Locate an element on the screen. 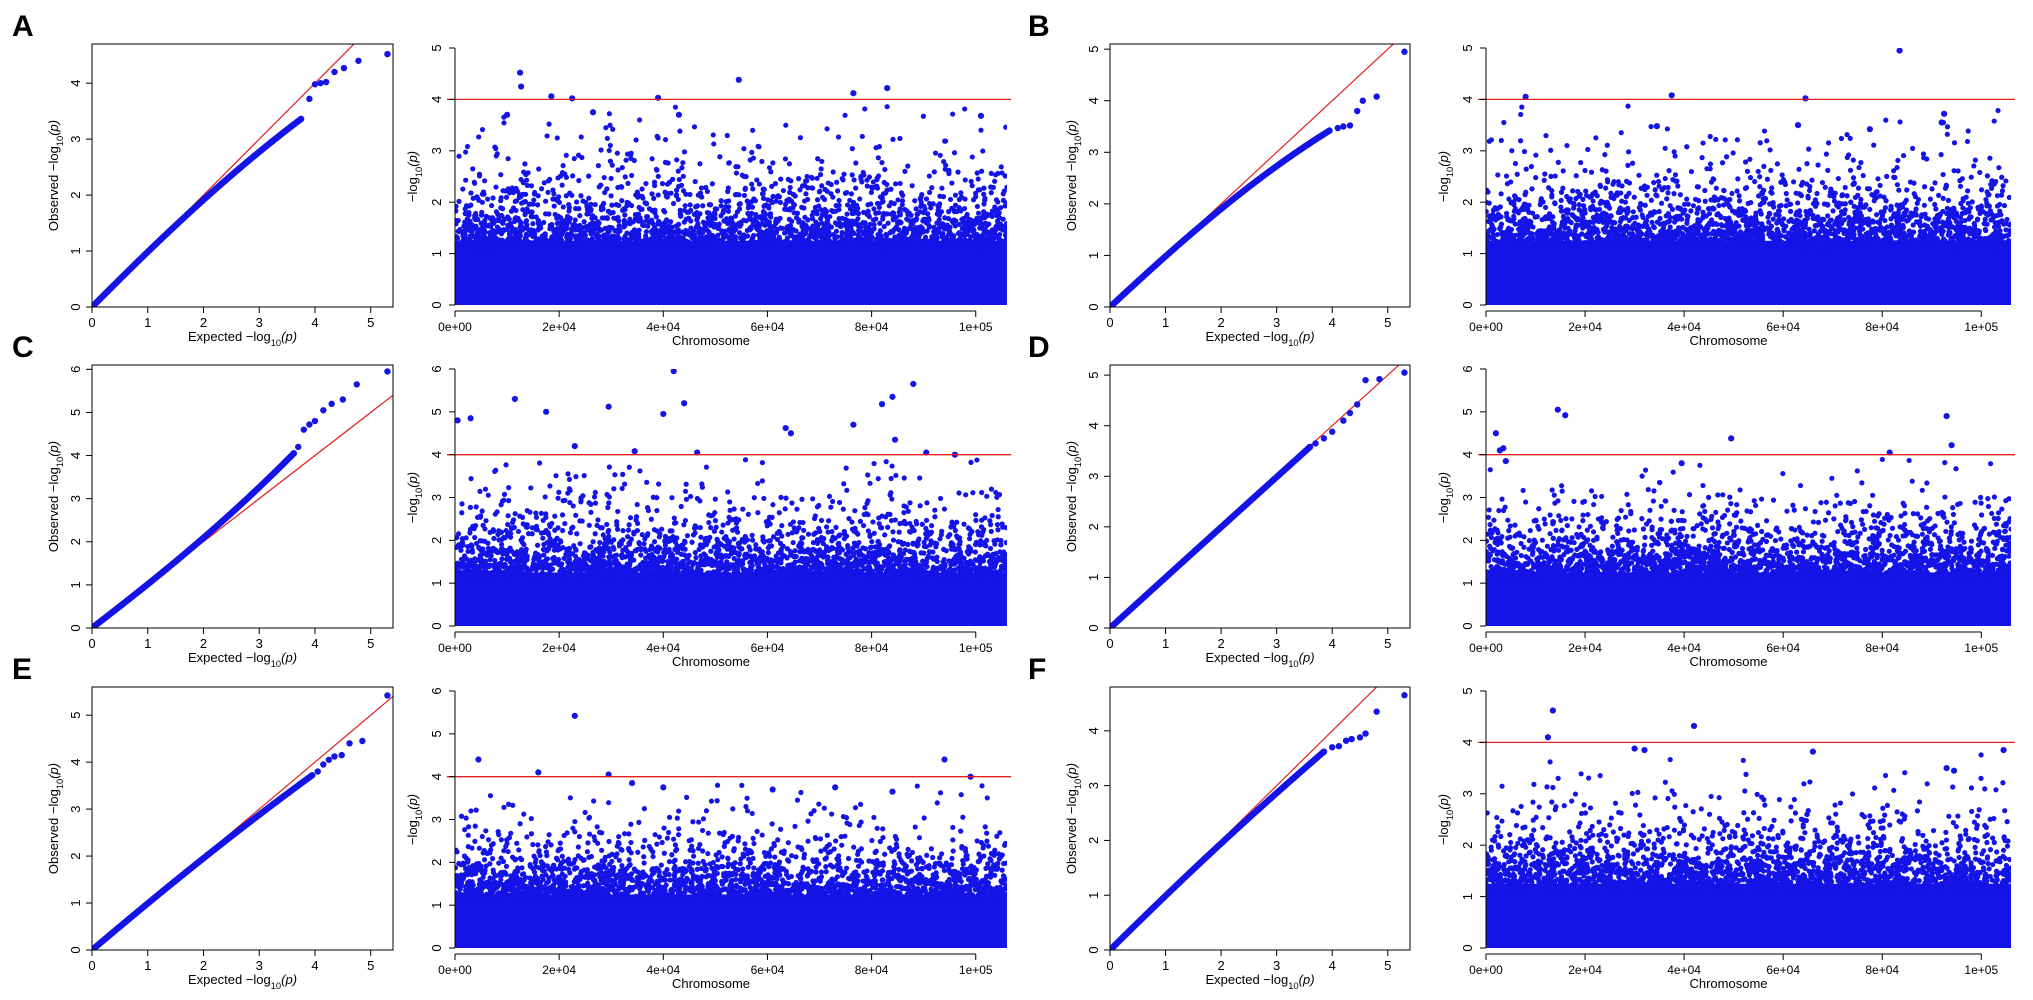 The image size is (2033, 1000). manhattan-dense-band is located at coordinates (731, 272).